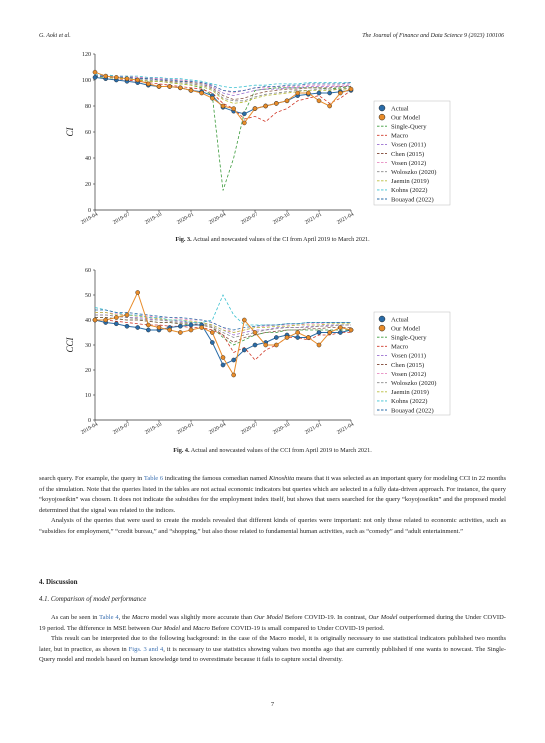  Describe the element at coordinates (121, 218) in the screenshot. I see `x-tick-label: 2019-07` at that location.